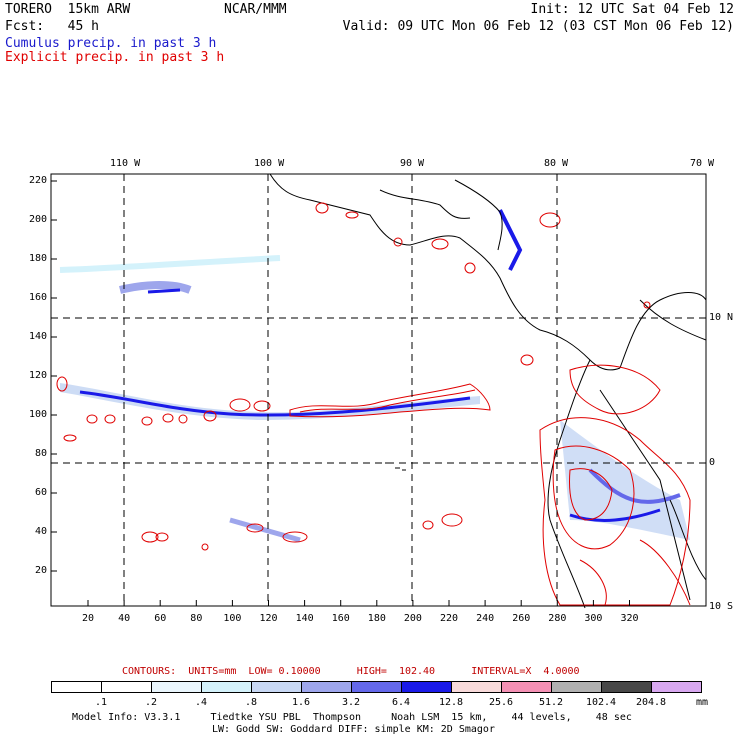 Image resolution: width=740 pixels, height=740 pixels. What do you see at coordinates (38, 375) in the screenshot?
I see `y-tick-label: 120` at bounding box center [38, 375].